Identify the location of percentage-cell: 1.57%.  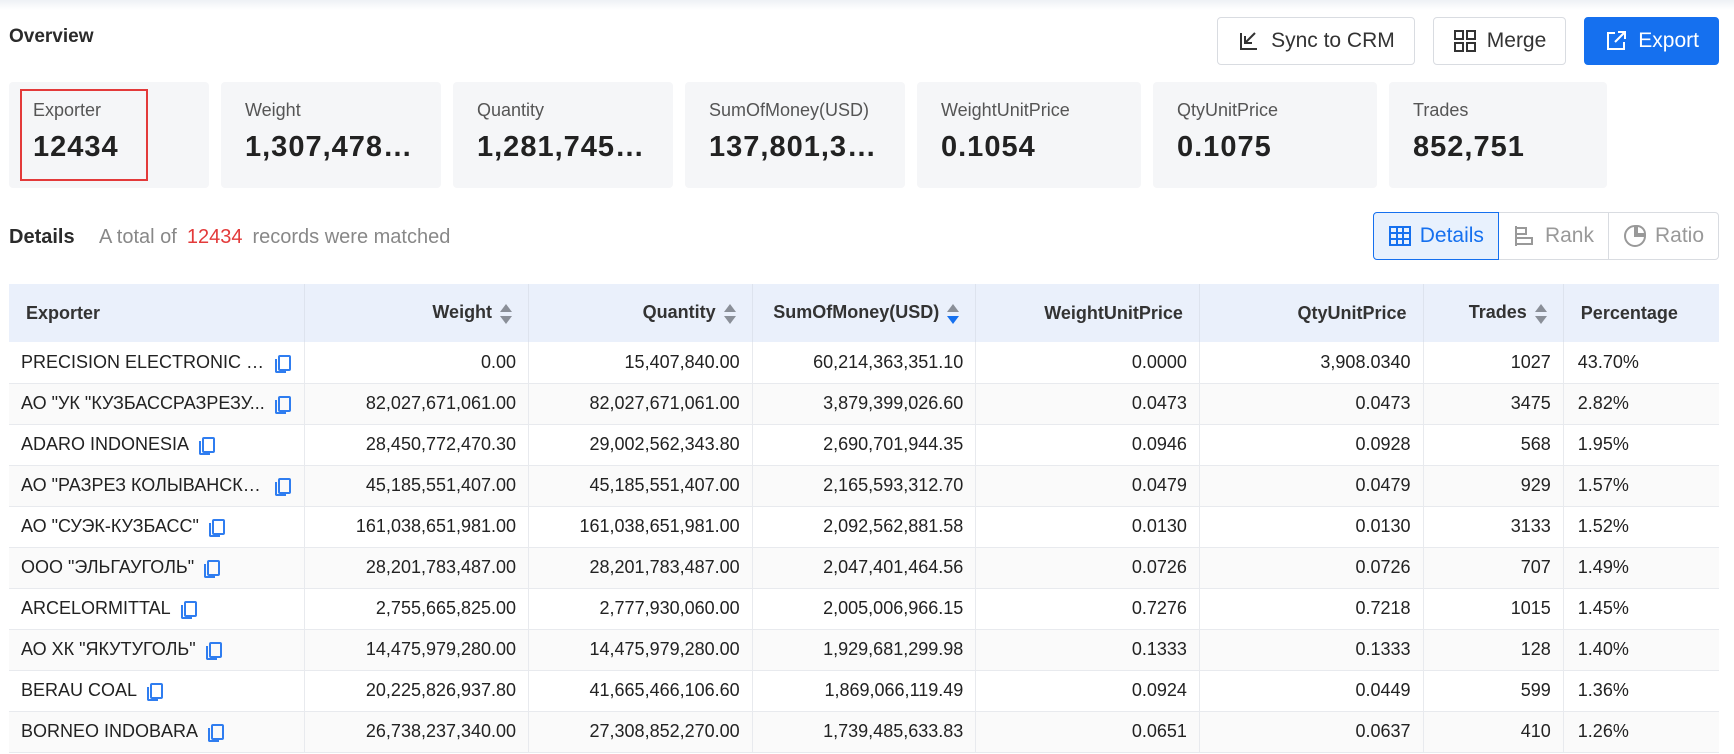
(1641, 486).